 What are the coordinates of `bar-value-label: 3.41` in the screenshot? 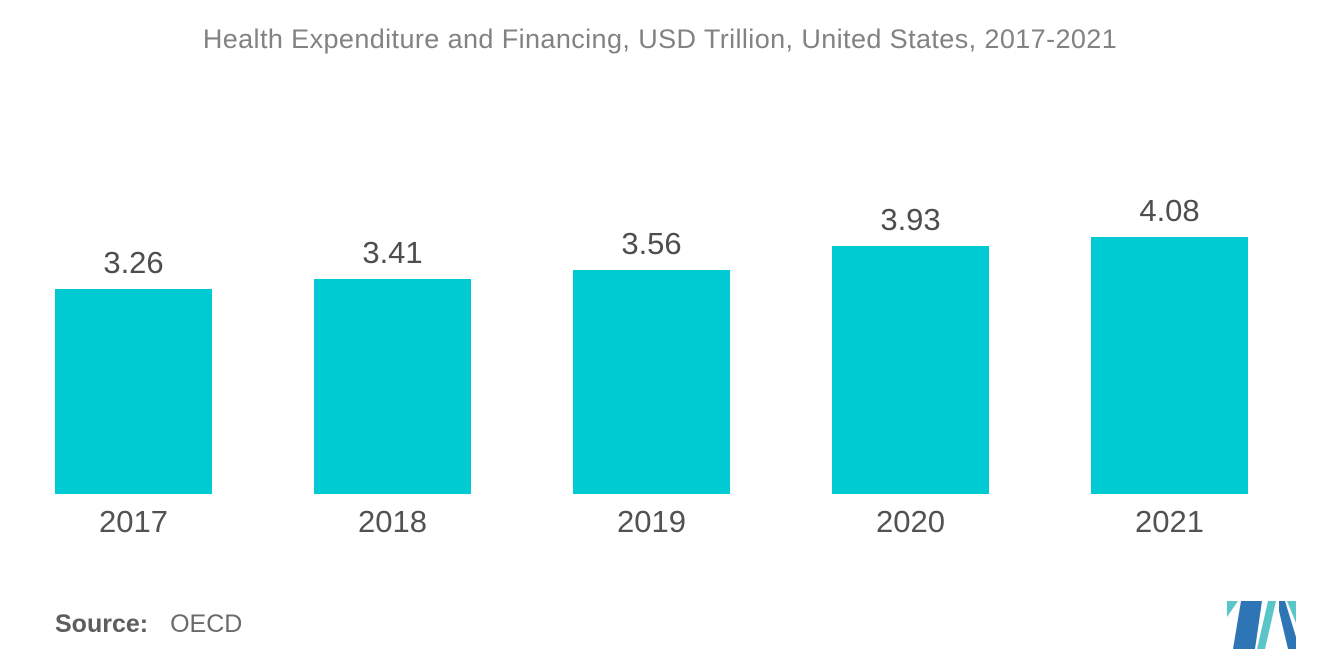 It's located at (392, 252).